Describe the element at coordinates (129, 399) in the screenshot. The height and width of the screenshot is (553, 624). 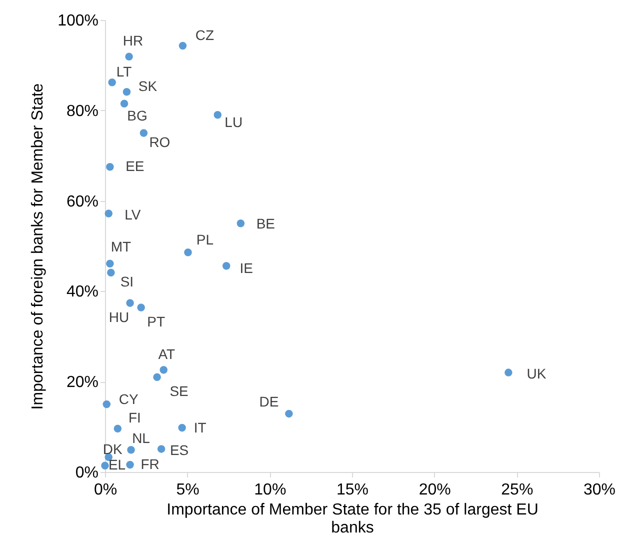
I see `annotation: CY` at that location.